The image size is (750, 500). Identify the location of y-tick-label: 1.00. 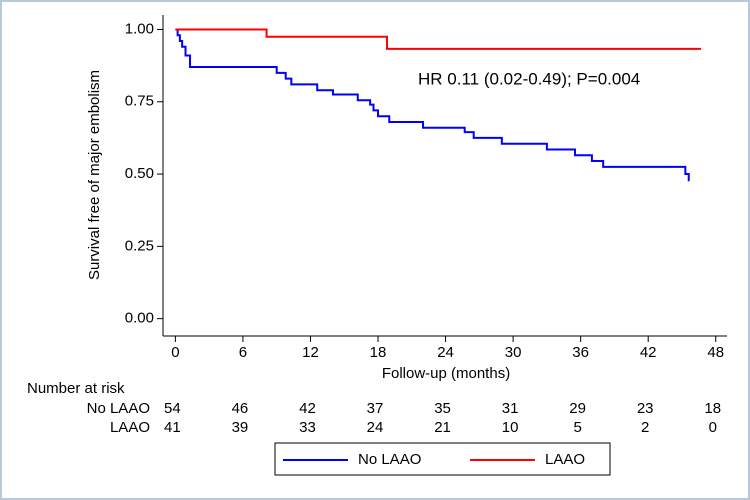
(139, 28).